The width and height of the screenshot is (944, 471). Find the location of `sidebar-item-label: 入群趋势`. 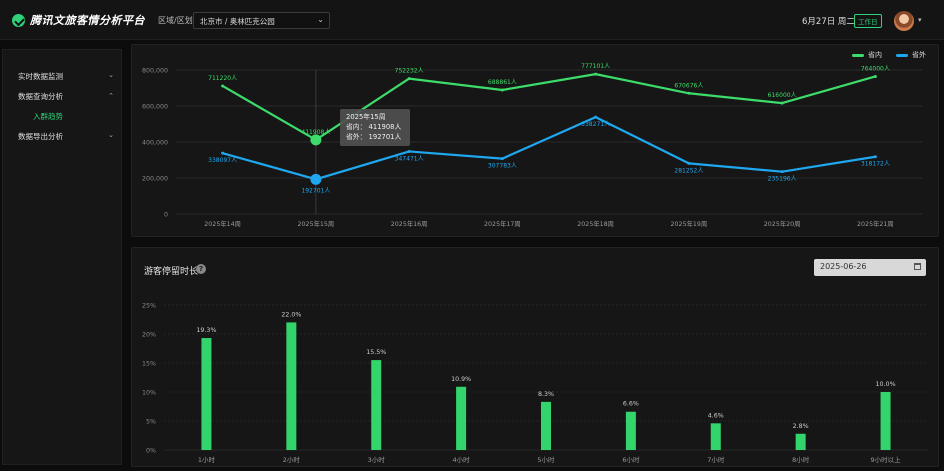

sidebar-item-label: 入群趋势 is located at coordinates (48, 116).